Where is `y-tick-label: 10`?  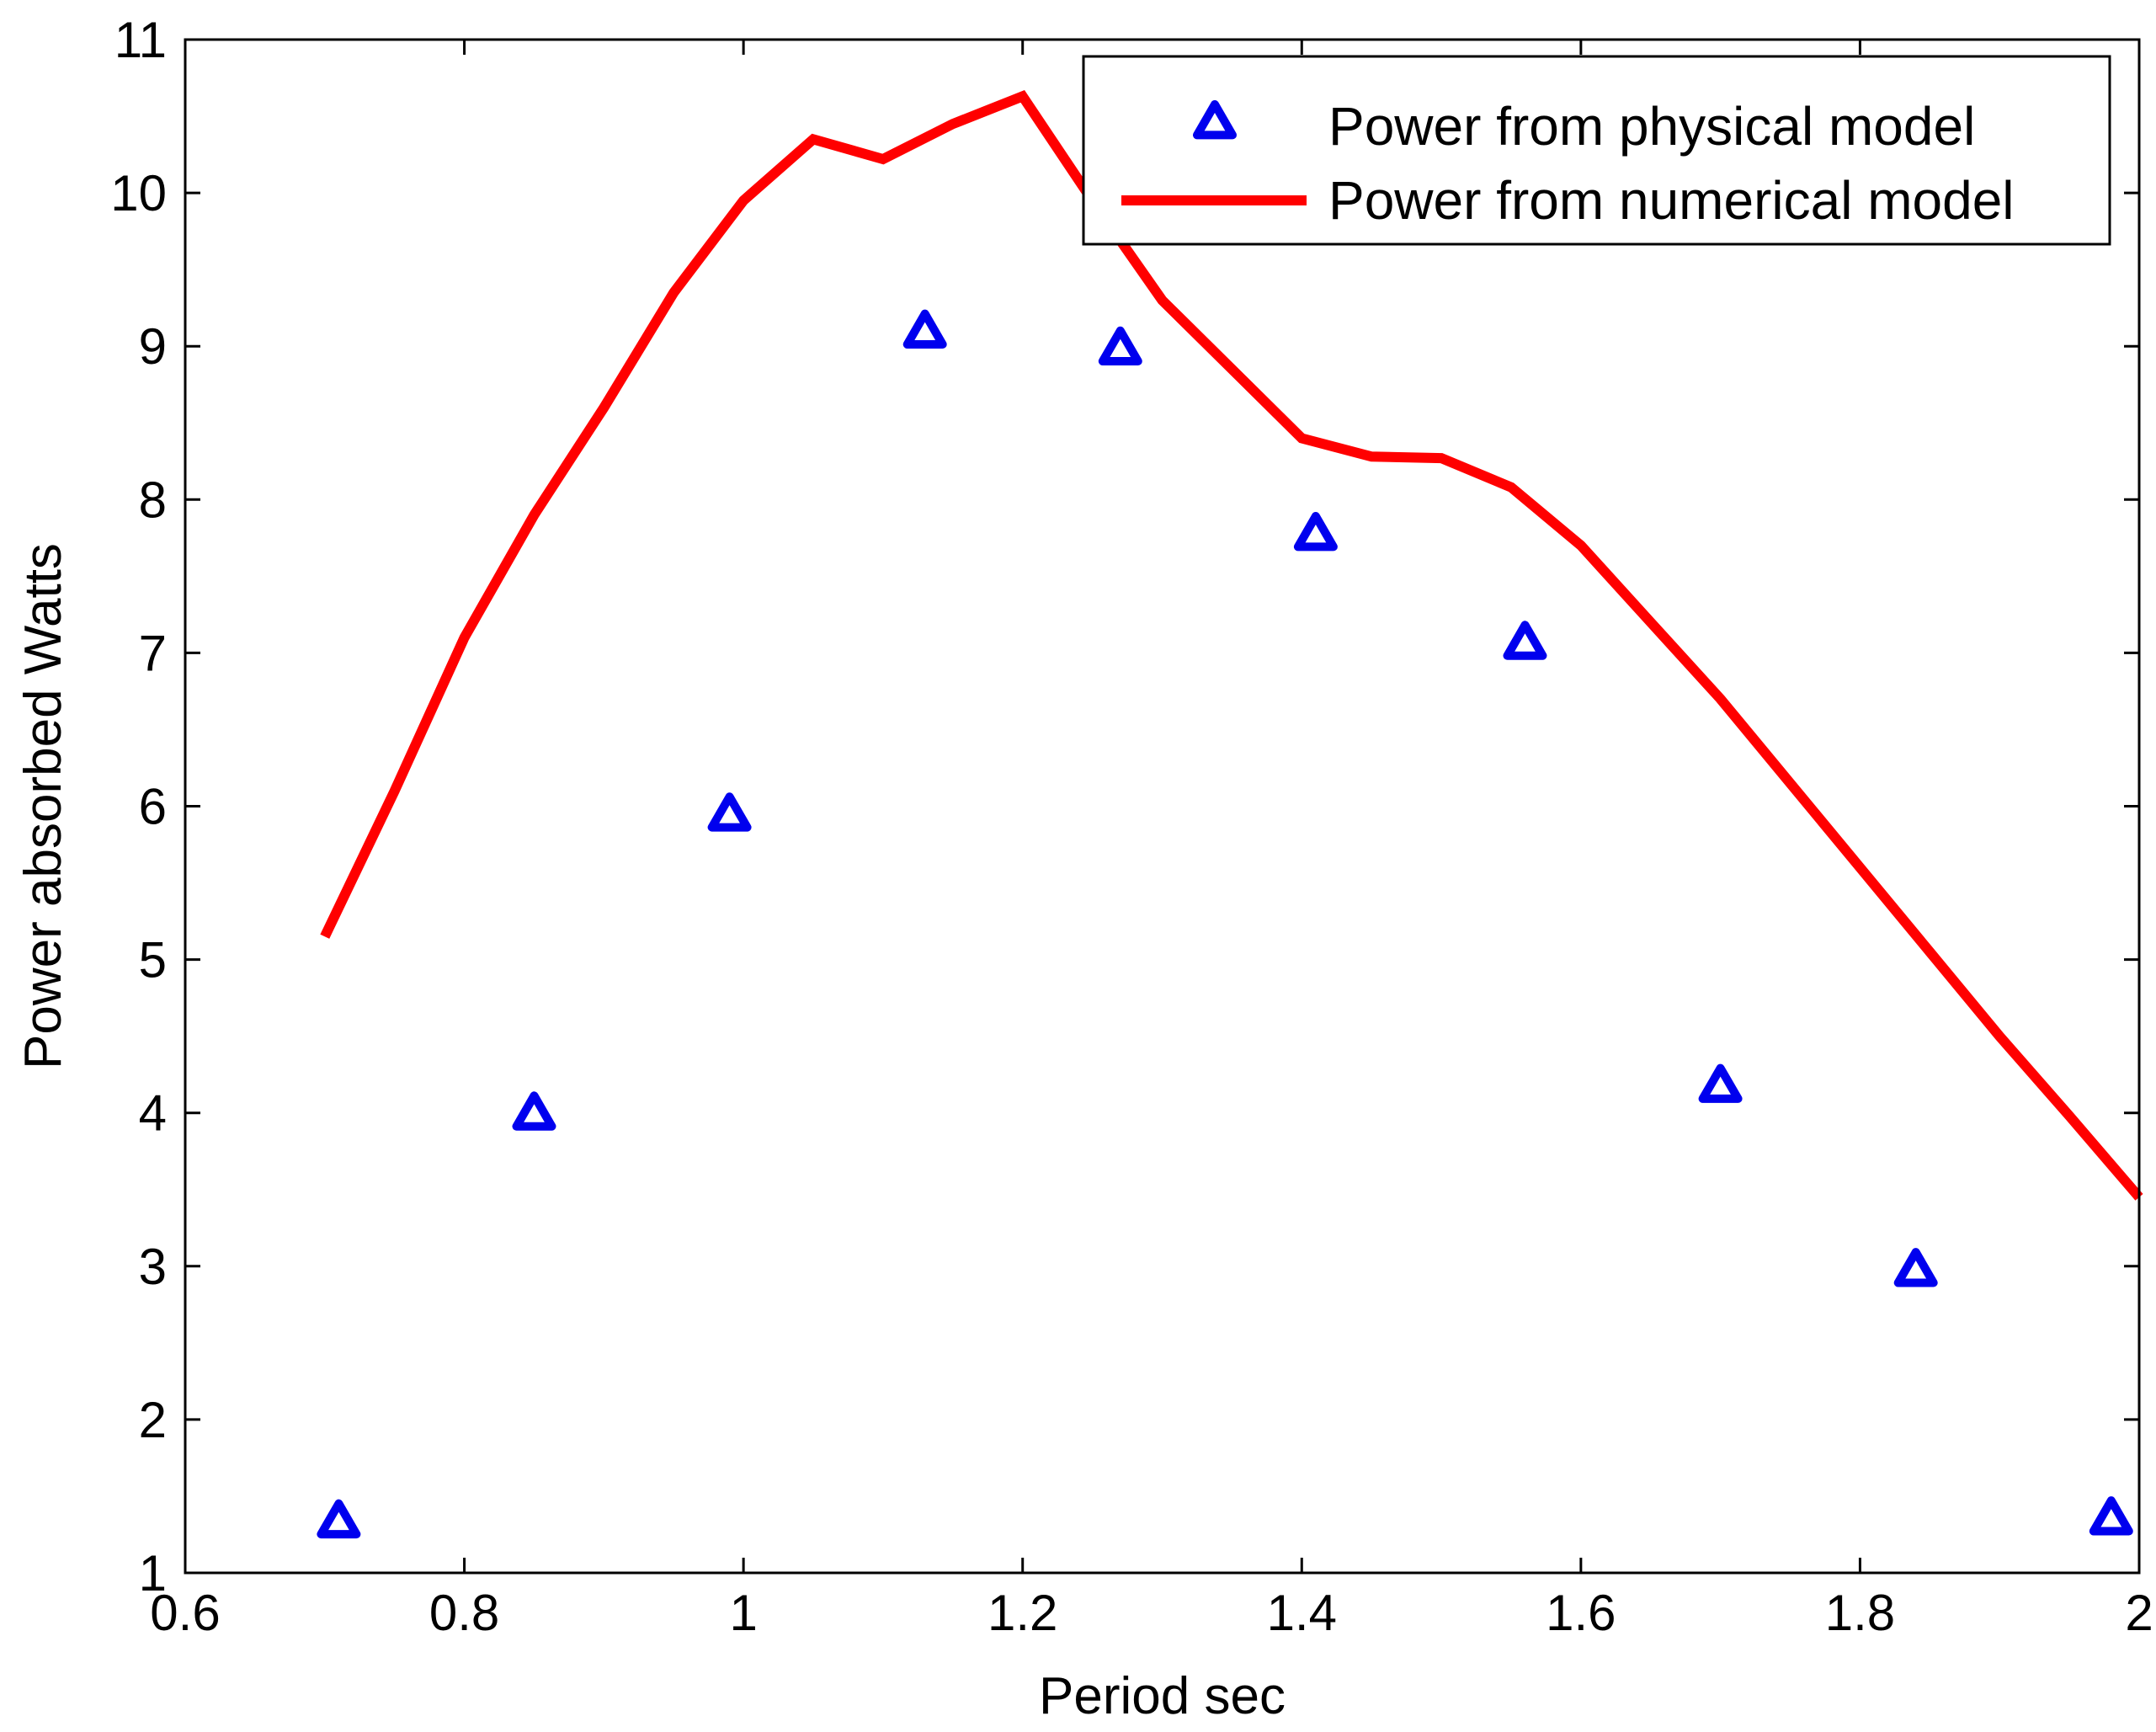
y-tick-label: 10 is located at coordinates (139, 193).